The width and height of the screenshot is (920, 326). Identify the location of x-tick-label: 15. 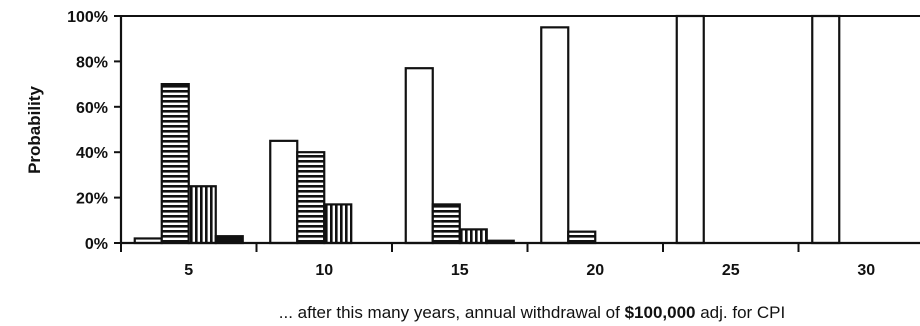
(460, 270).